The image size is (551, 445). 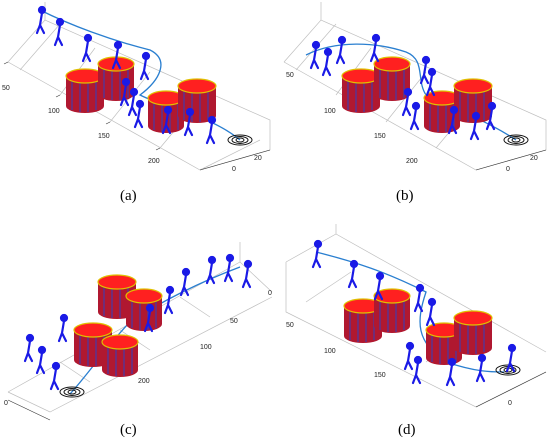 I want to click on panel-caption: (a), so click(x=128, y=196).